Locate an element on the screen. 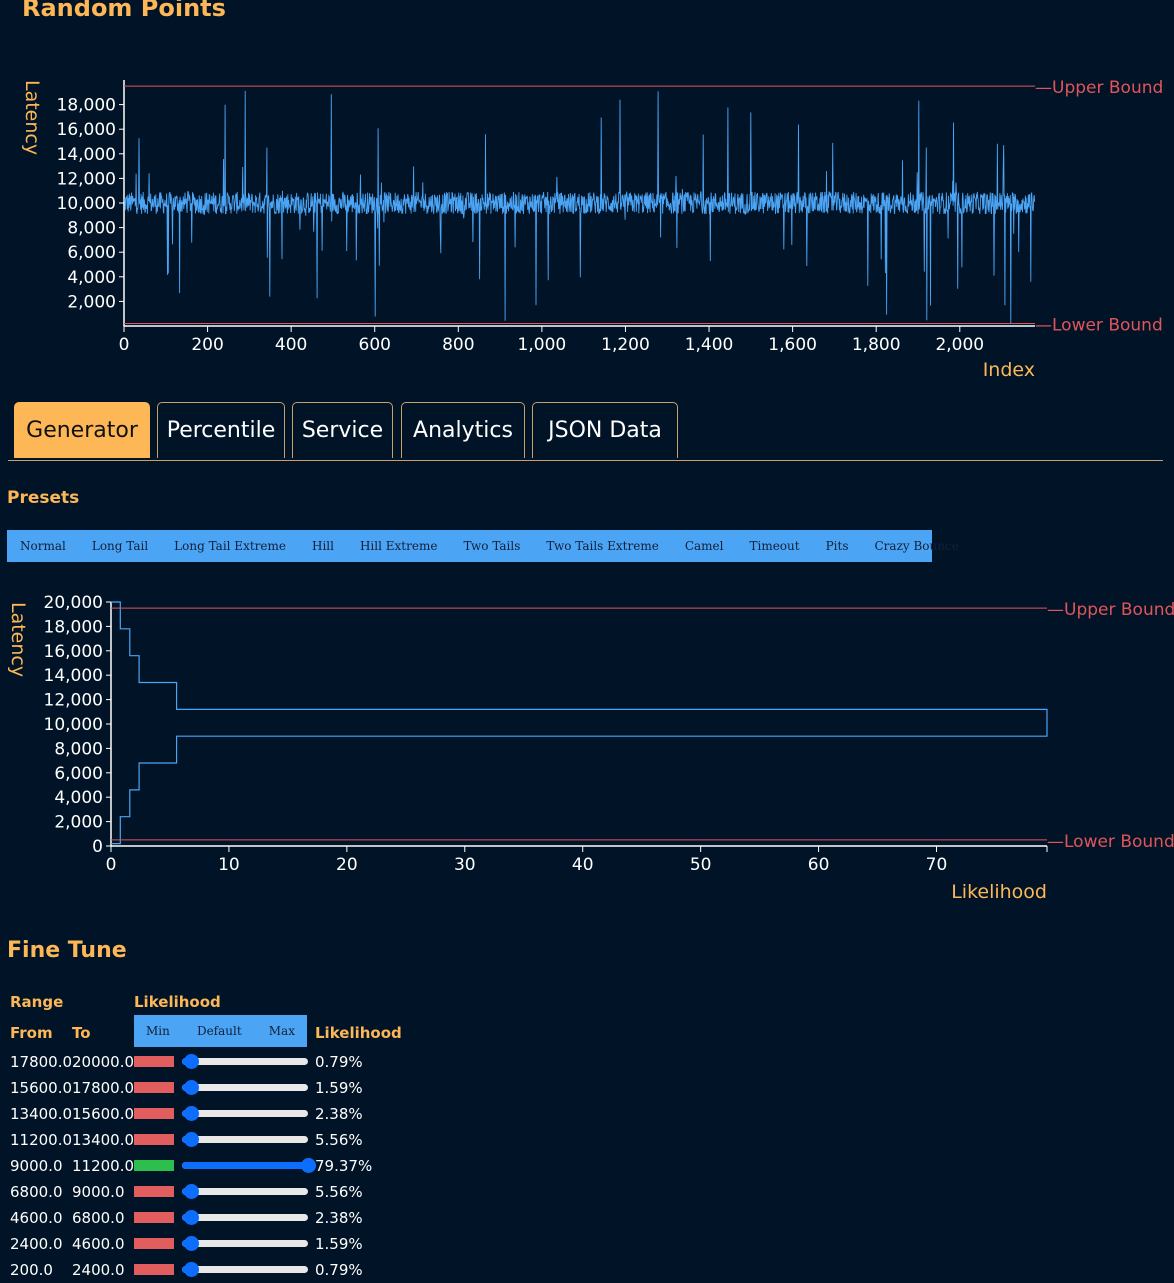  preset-crazy-bounce: Crazy Bounce is located at coordinates (916, 546).